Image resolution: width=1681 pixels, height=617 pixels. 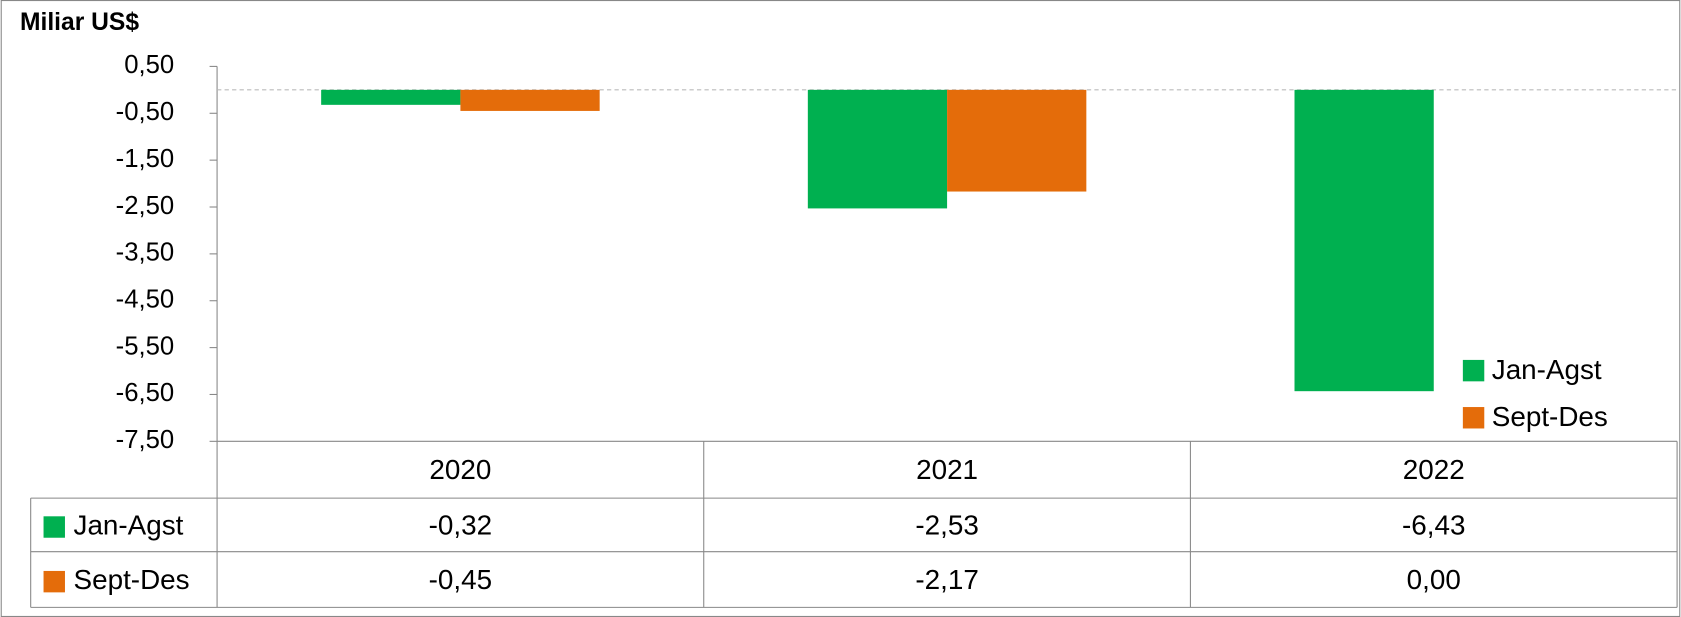 What do you see at coordinates (145, 393) in the screenshot?
I see `y-tick-label: -6,50` at bounding box center [145, 393].